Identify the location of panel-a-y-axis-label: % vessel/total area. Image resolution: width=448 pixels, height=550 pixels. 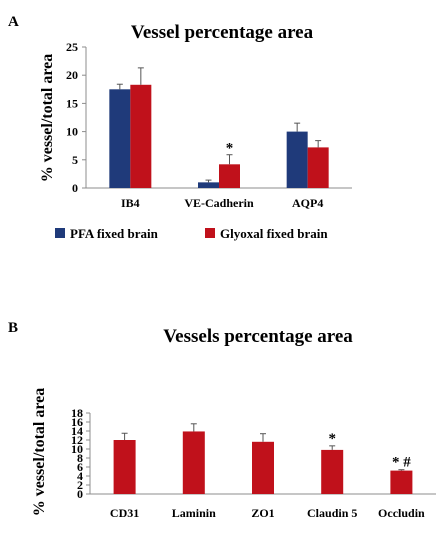
(47, 118).